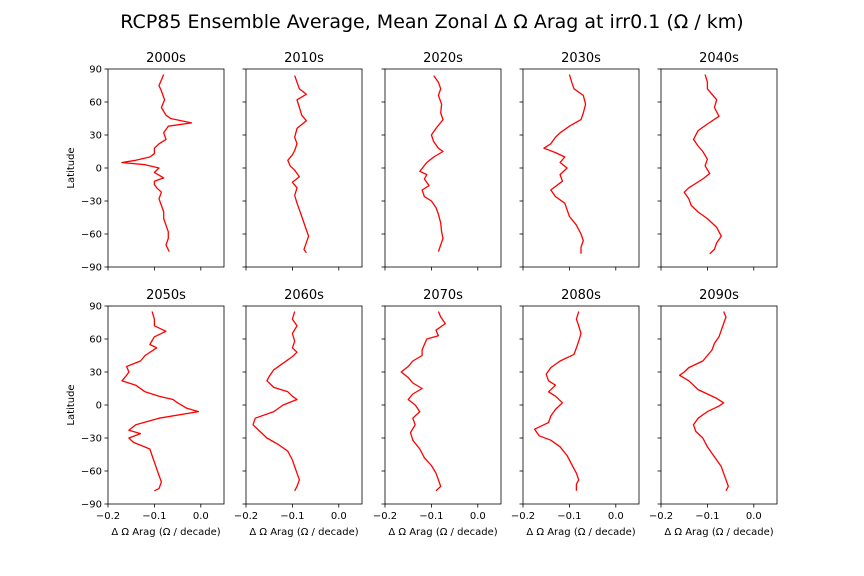 This screenshot has height=576, width=864. Describe the element at coordinates (719, 295) in the screenshot. I see `panel-title: 2090s` at that location.